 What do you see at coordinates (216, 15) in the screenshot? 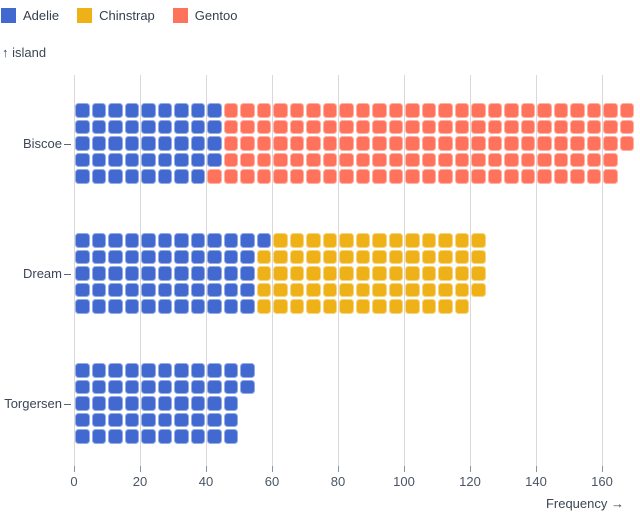
I see `legend-label: Gentoo` at bounding box center [216, 15].